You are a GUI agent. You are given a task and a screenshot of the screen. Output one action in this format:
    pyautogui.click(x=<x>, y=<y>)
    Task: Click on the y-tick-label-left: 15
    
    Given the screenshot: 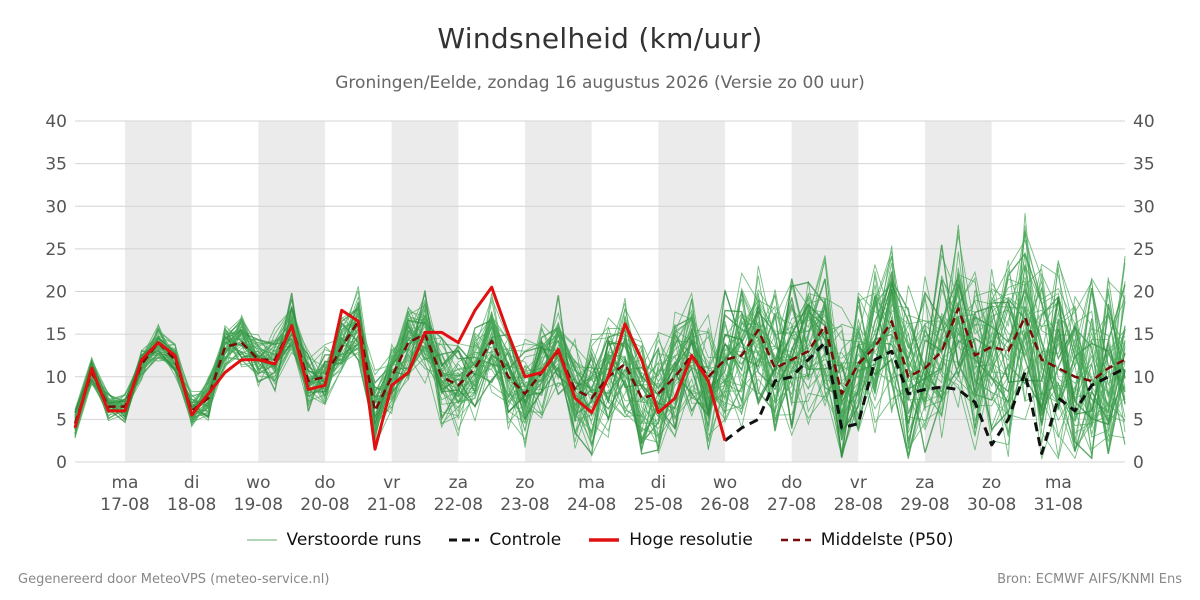 What is the action you would take?
    pyautogui.click(x=56, y=335)
    